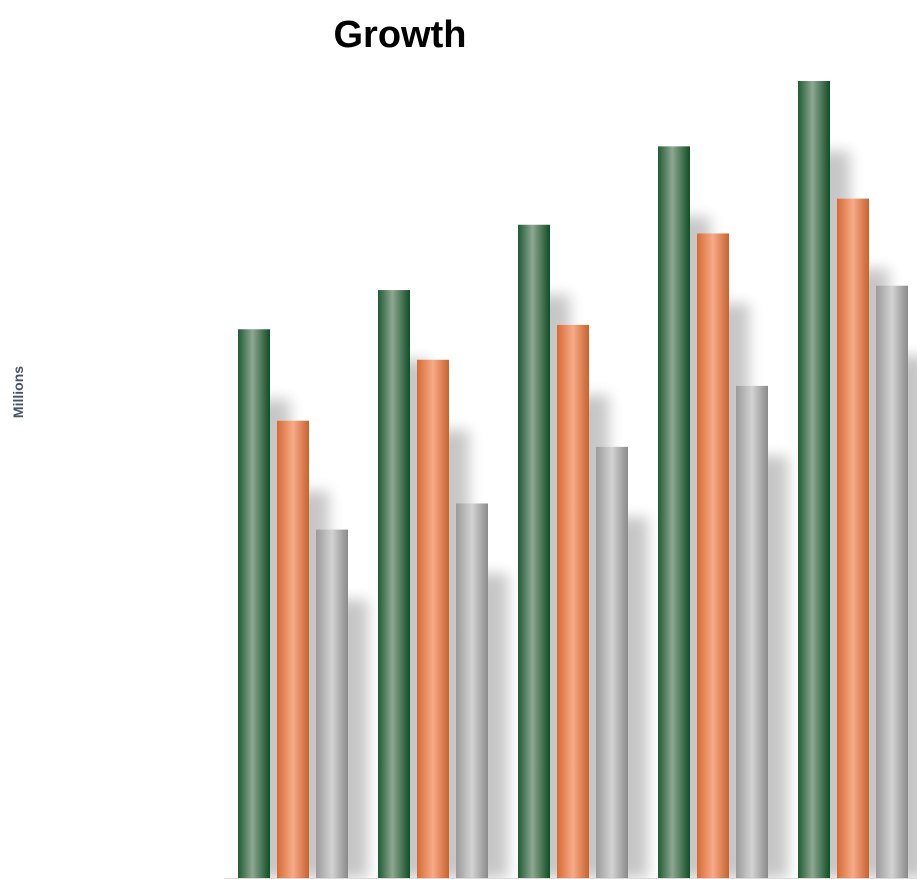 The width and height of the screenshot is (917, 879). What do you see at coordinates (400, 35) in the screenshot?
I see `chart-title: Growth` at bounding box center [400, 35].